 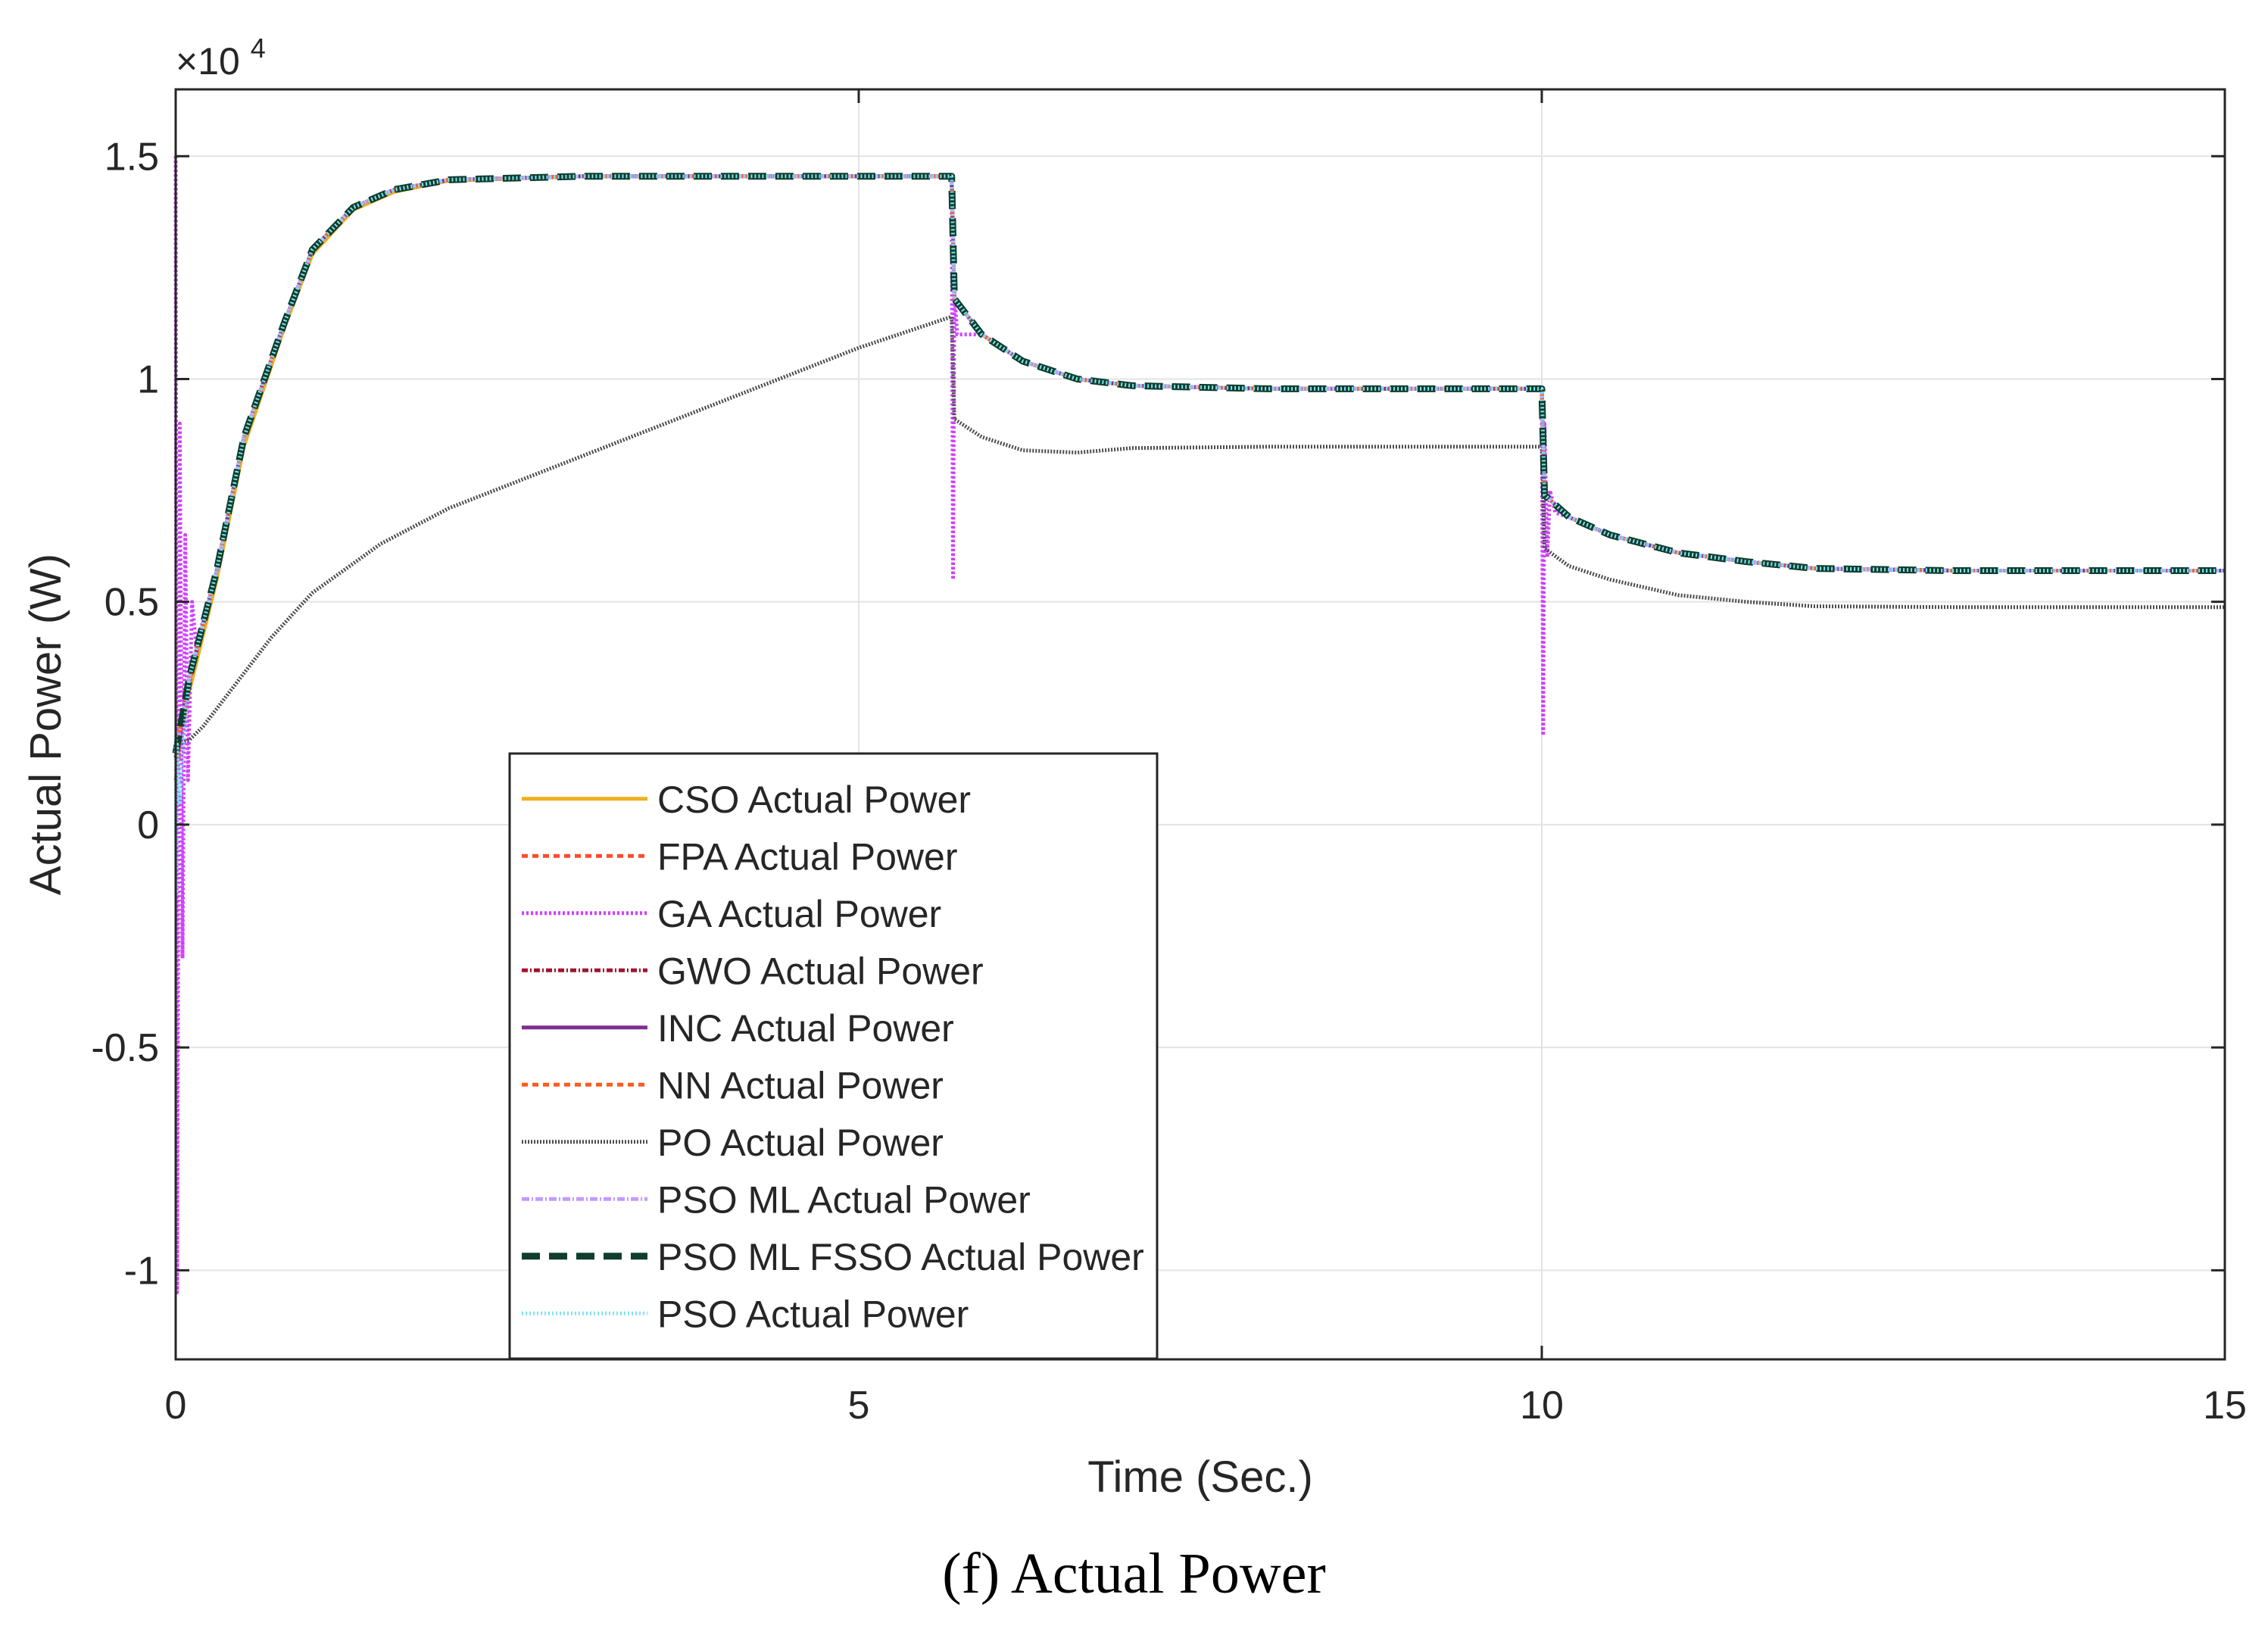 I want to click on y-axis-label: Actual Power (W), so click(x=45, y=725).